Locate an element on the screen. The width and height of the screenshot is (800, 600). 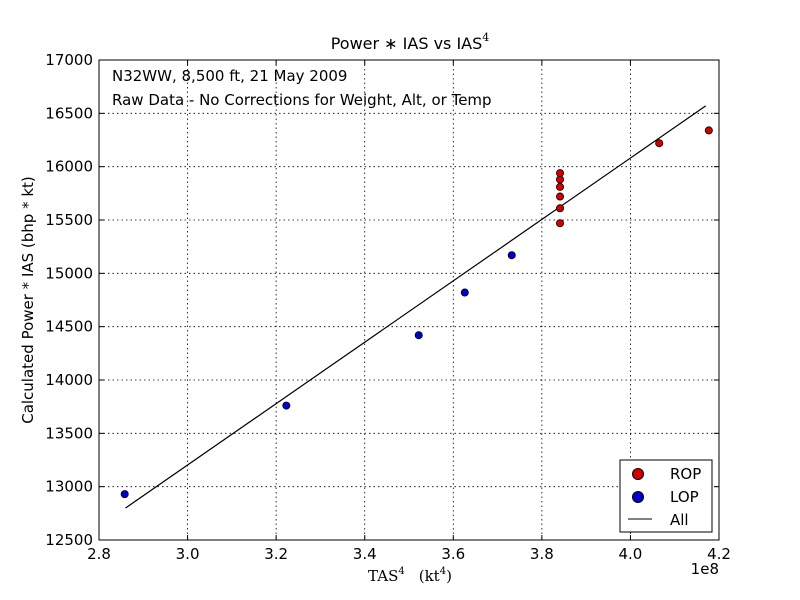
y-tick-label: 14500 is located at coordinates (69, 327).